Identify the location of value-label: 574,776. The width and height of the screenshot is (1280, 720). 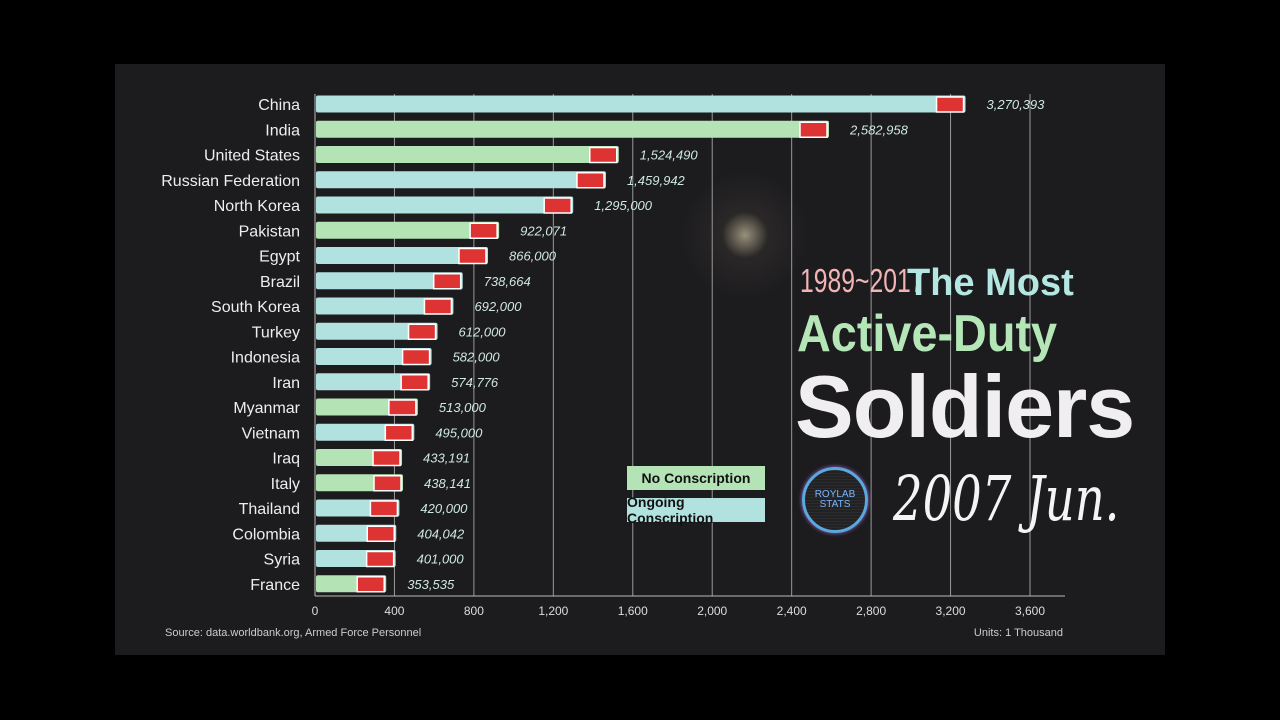
(475, 382).